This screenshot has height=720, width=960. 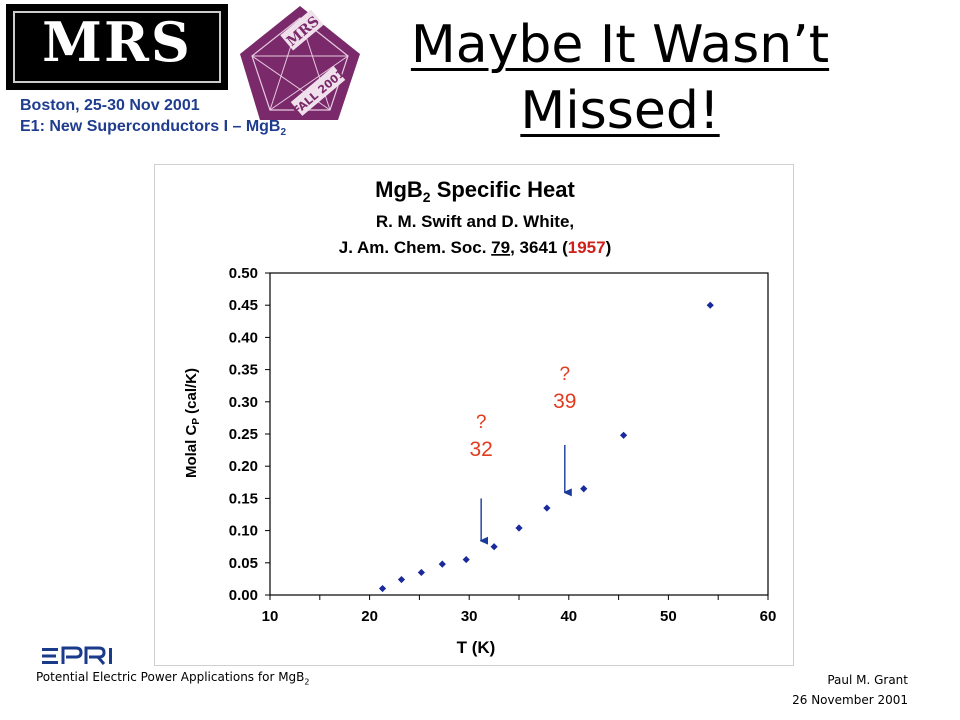 I want to click on slide-title-line2: Missed!, so click(x=620, y=111).